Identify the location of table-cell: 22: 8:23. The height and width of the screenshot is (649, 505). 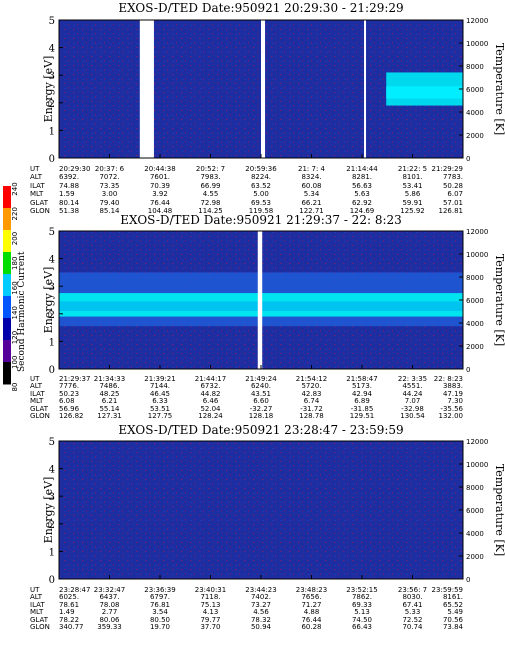
(448, 379).